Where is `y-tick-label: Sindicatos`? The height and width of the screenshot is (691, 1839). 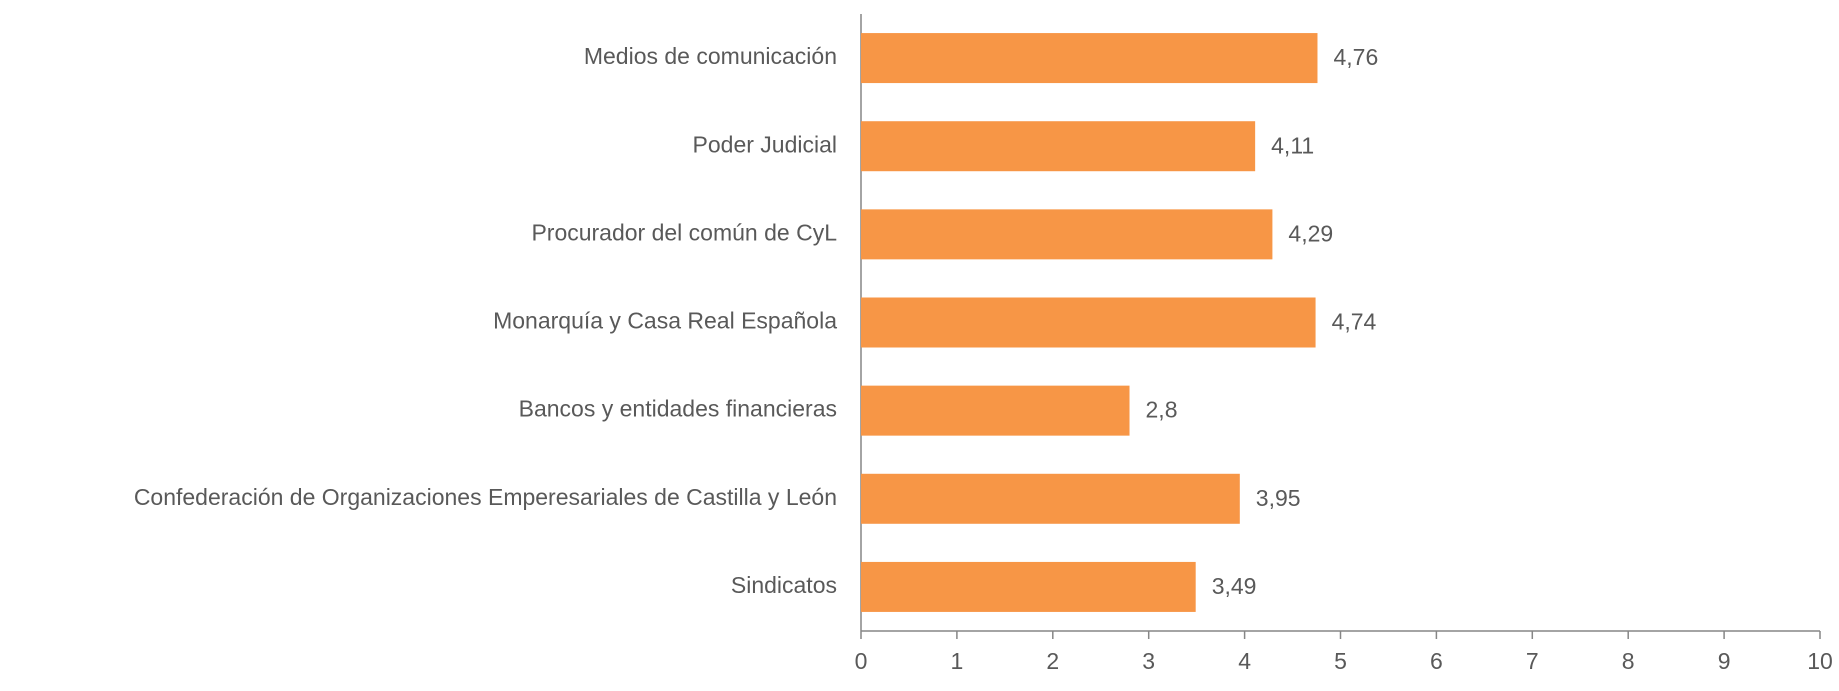 y-tick-label: Sindicatos is located at coordinates (784, 585).